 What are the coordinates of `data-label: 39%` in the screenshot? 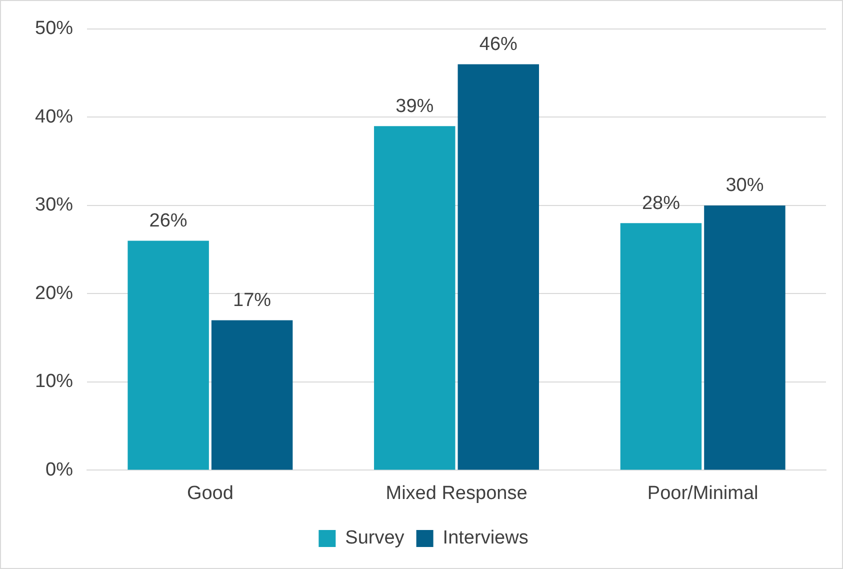 It's located at (415, 106).